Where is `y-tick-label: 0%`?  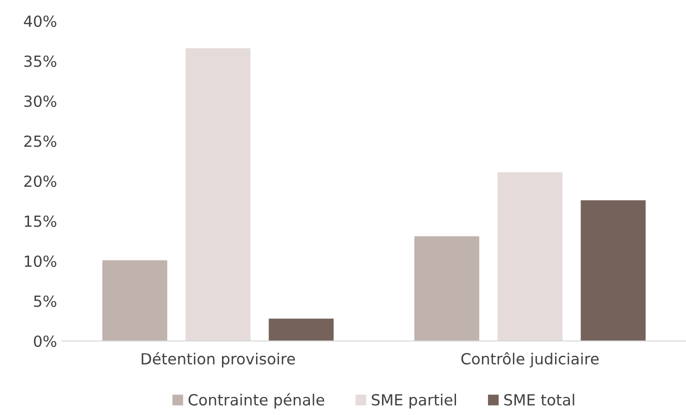 y-tick-label: 0% is located at coordinates (45, 341).